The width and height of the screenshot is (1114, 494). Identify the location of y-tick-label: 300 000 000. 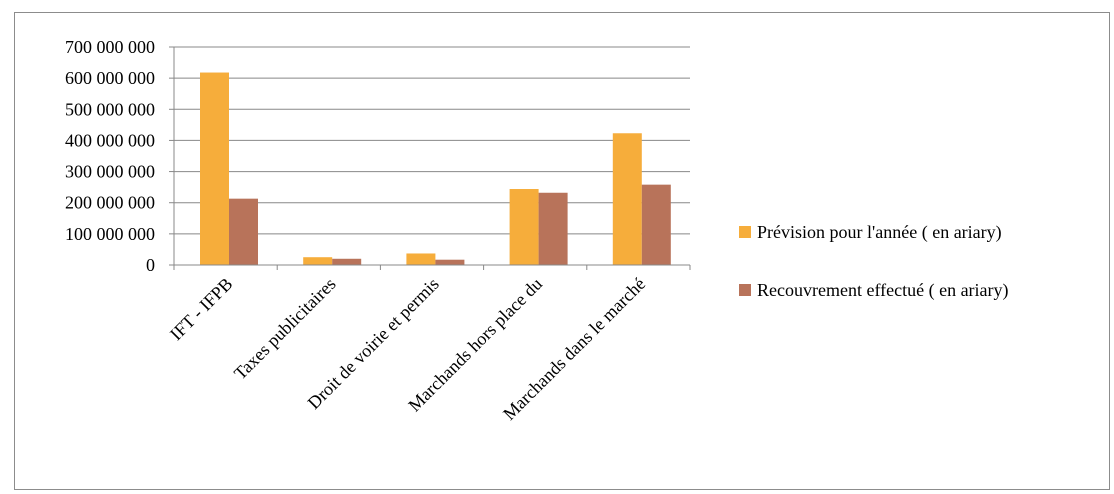
(110, 172).